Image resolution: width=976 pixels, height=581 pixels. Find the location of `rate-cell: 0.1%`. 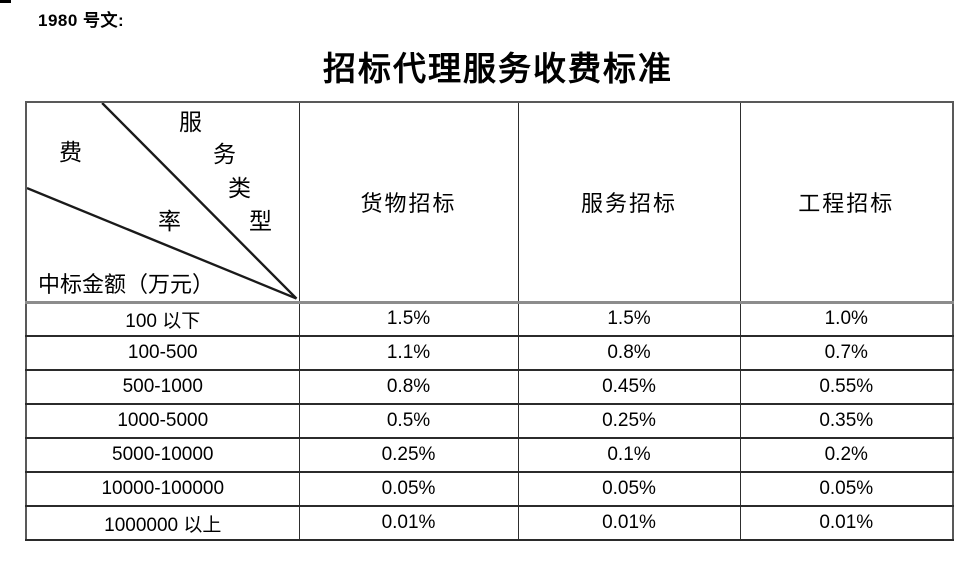

rate-cell: 0.1% is located at coordinates (629, 455).